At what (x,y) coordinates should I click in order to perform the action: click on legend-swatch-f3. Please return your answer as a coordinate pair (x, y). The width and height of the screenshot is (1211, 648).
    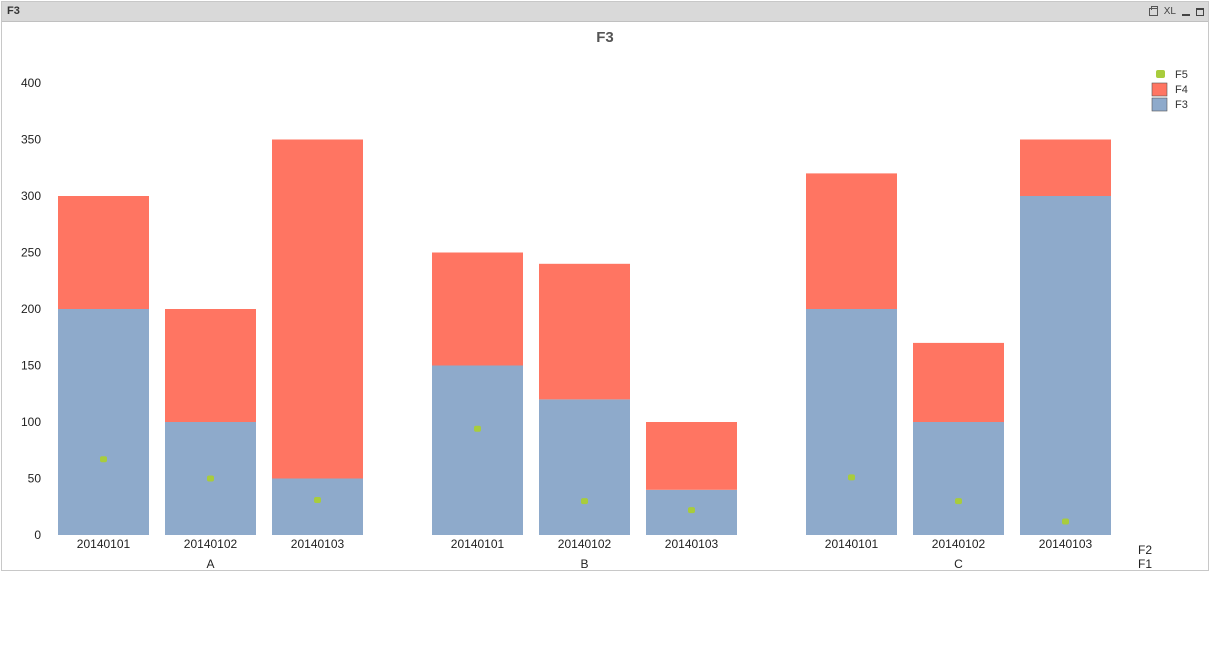
    Looking at the image, I should click on (1159, 104).